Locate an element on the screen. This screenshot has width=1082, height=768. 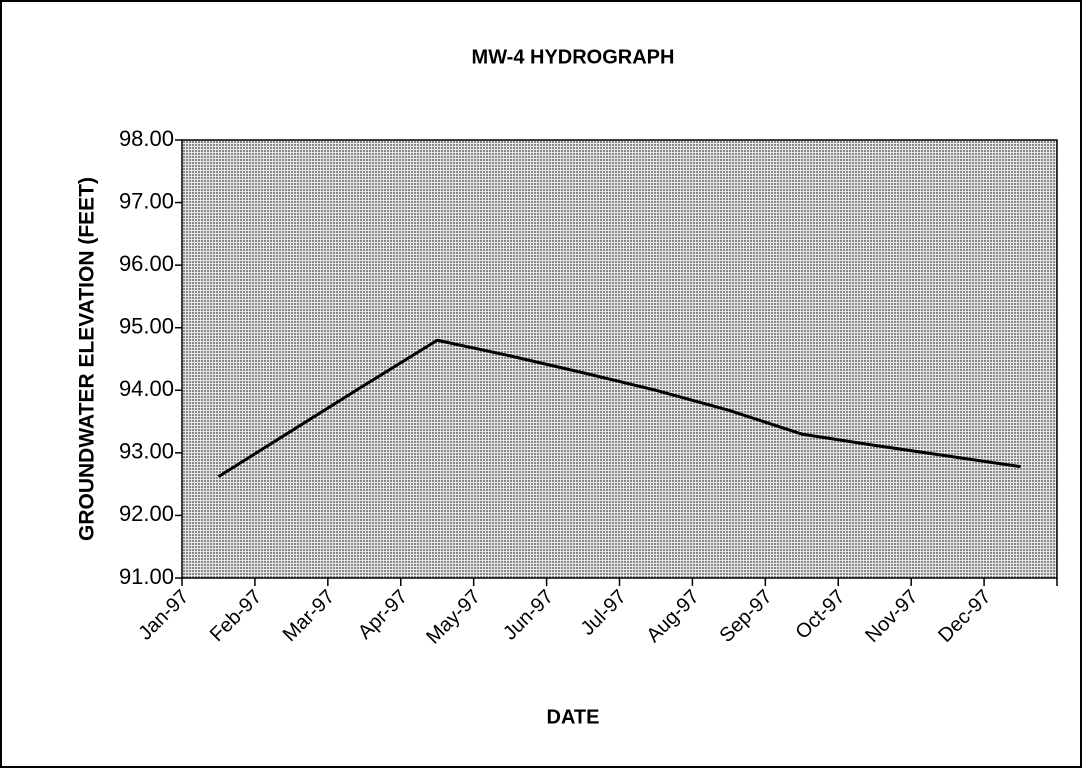
y-tick-label: 93.00 is located at coordinates (146, 451).